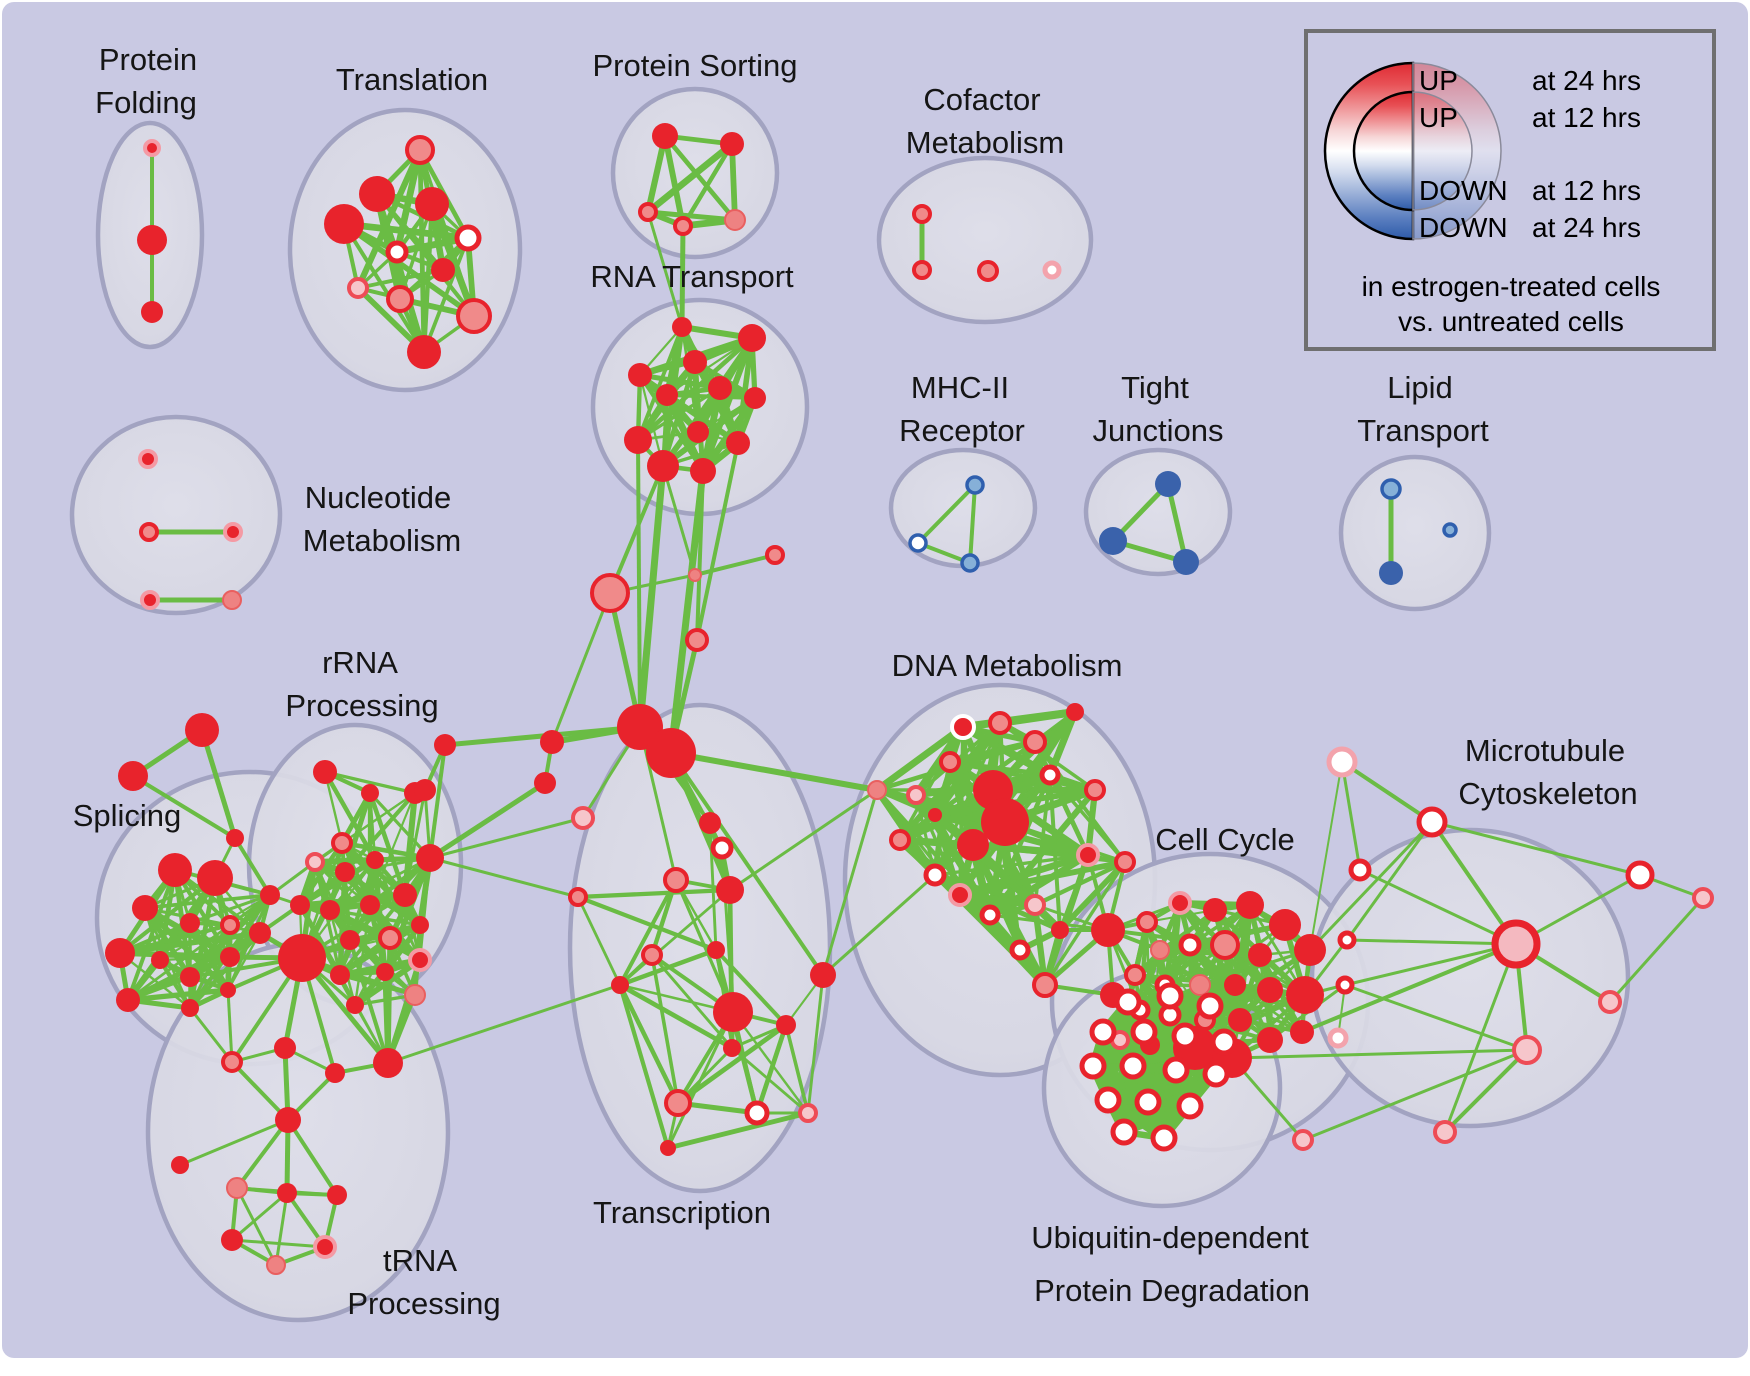  Describe the element at coordinates (985, 142) in the screenshot. I see `cluster-label-cofactor-metabolism: Metabolism` at that location.